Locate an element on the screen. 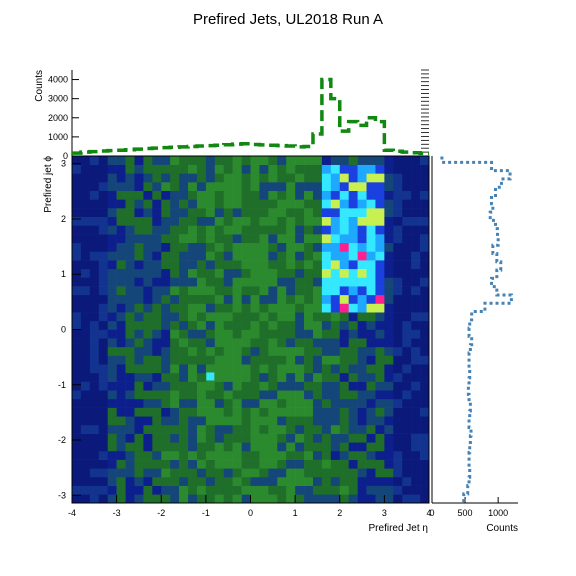 Image resolution: width=576 pixels, height=576 pixels. eta-projection-y-tick-label: 4000 is located at coordinates (58, 80).